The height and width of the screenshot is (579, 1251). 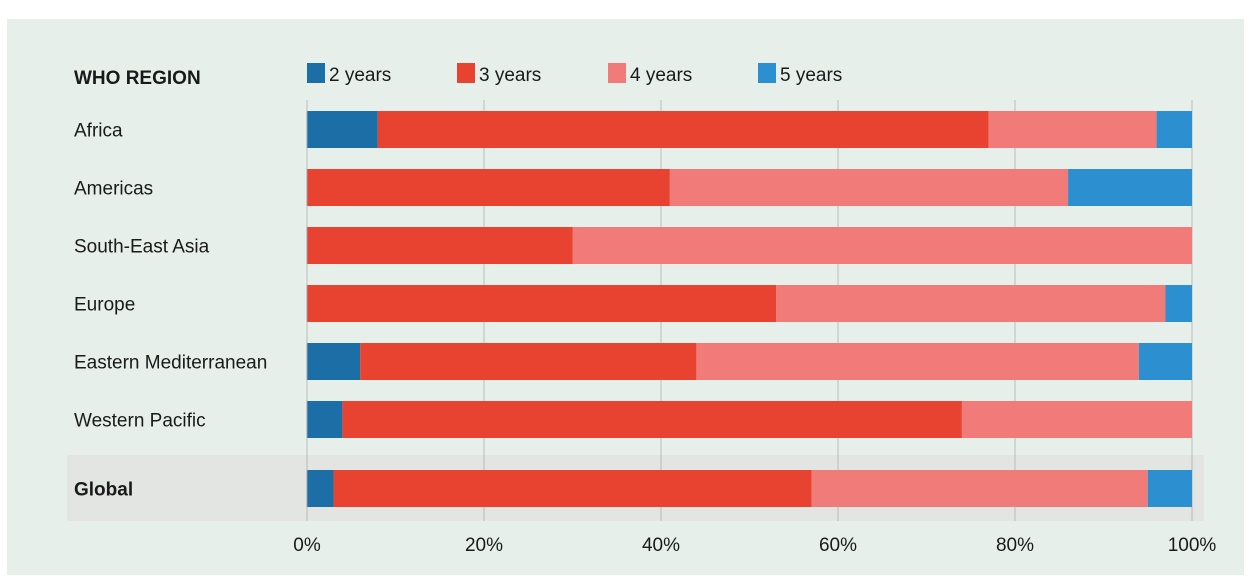 What do you see at coordinates (869, 187) in the screenshot?
I see `bar-americas-4-years` at bounding box center [869, 187].